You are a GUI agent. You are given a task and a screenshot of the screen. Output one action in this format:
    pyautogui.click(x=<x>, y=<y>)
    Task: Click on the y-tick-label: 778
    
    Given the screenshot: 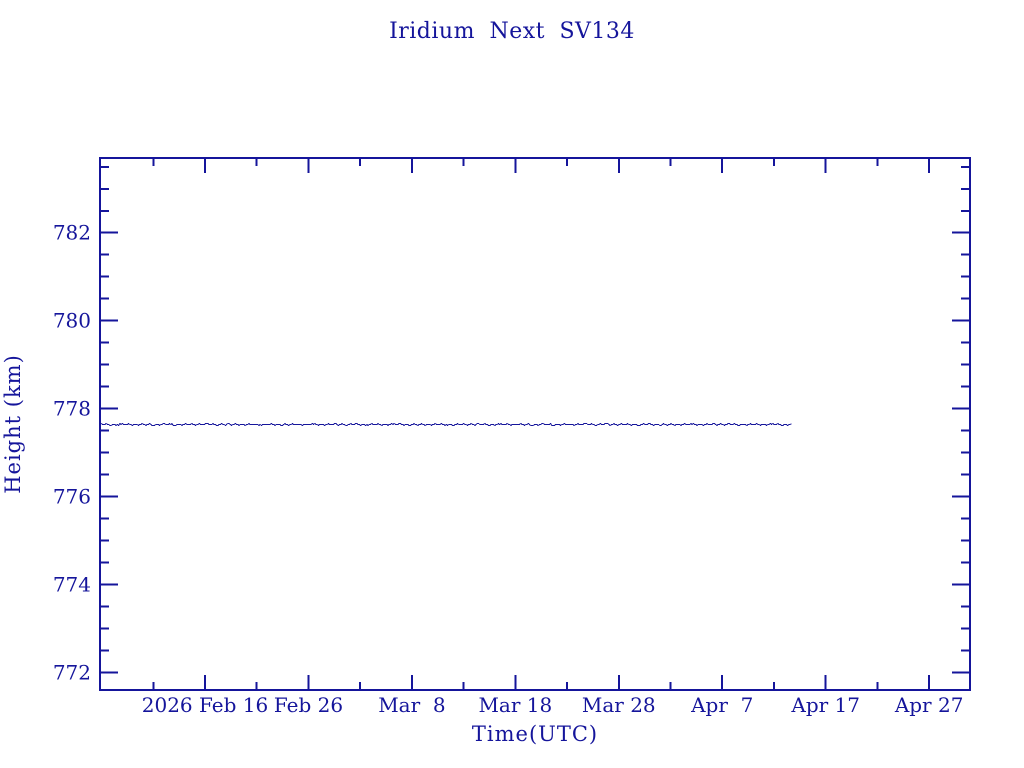 What is the action you would take?
    pyautogui.click(x=72, y=409)
    